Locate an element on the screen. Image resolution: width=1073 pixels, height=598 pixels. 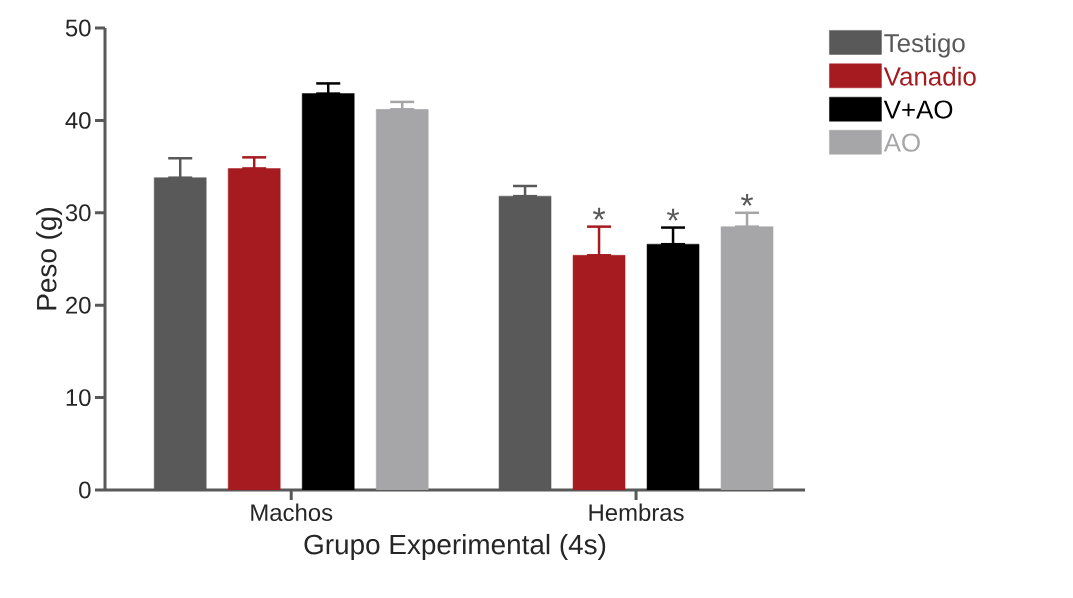
y-tick-label: 10 is located at coordinates (78, 398).